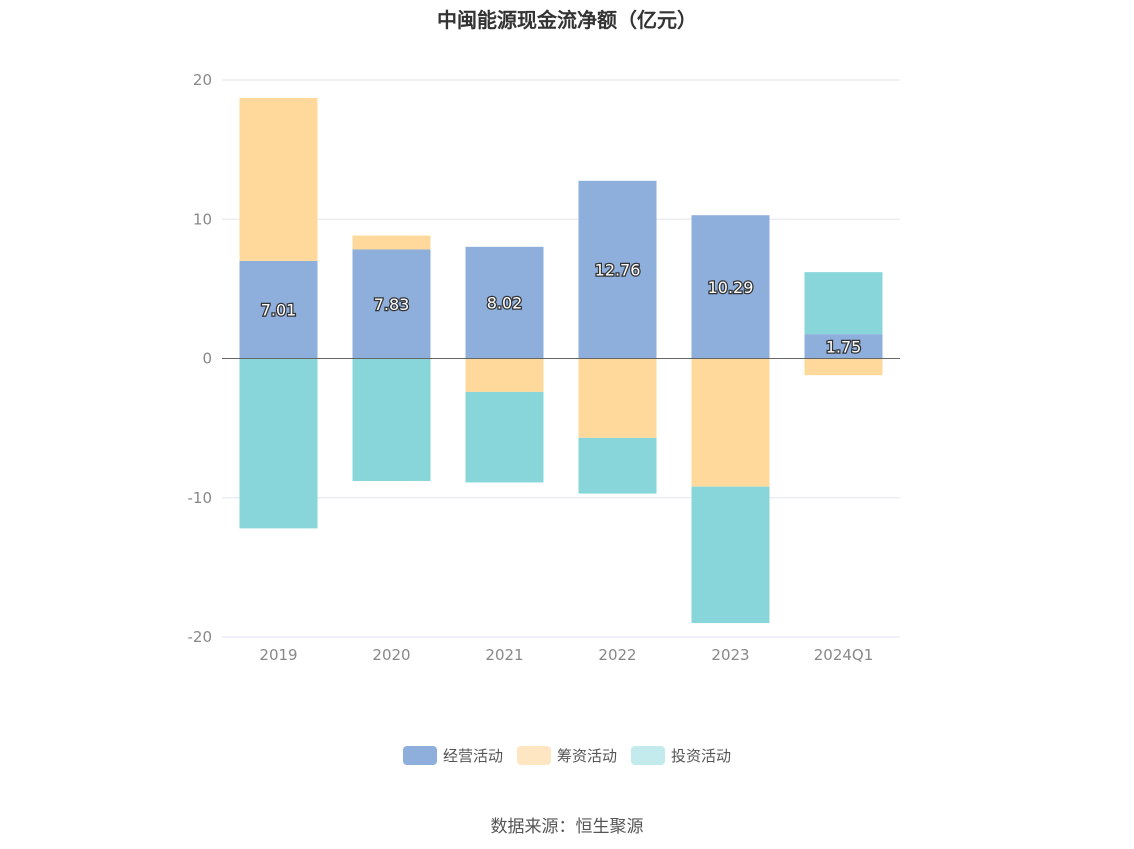  What do you see at coordinates (533, 755) in the screenshot?
I see `legend-swatch-financing` at bounding box center [533, 755].